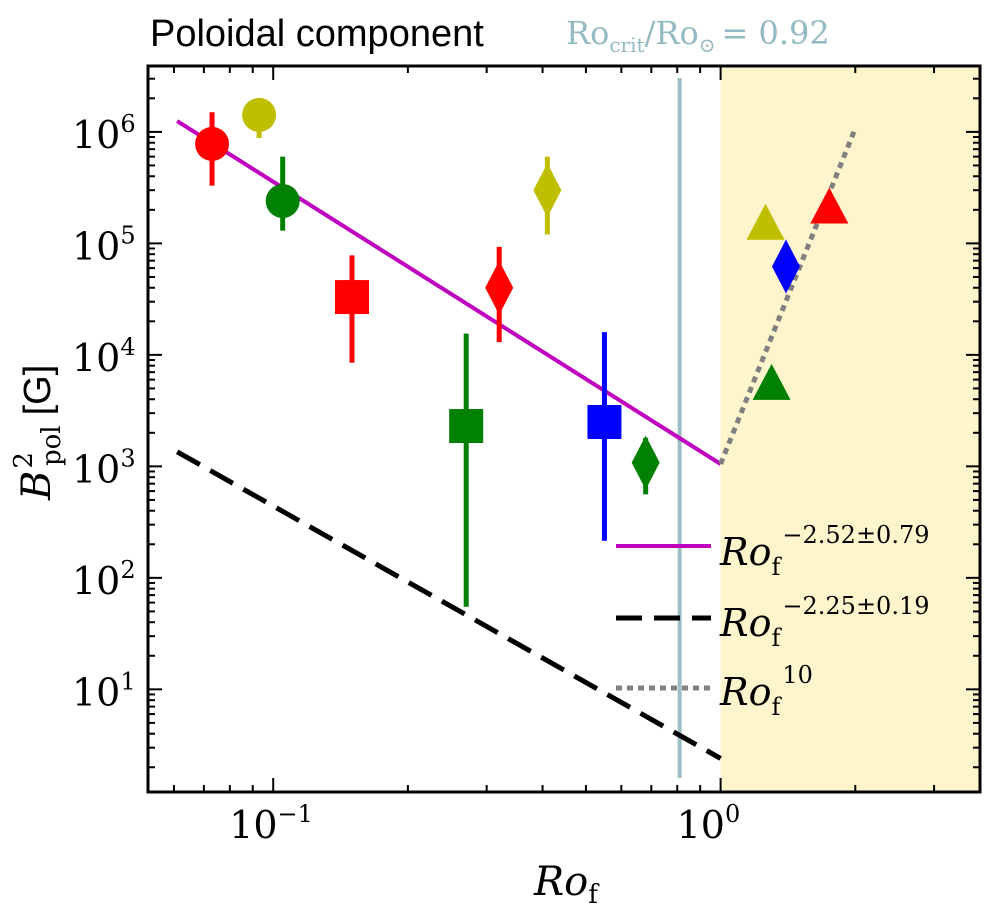 The image size is (1005, 907). I want to click on legend-ref-base: Ro, so click(745, 623).